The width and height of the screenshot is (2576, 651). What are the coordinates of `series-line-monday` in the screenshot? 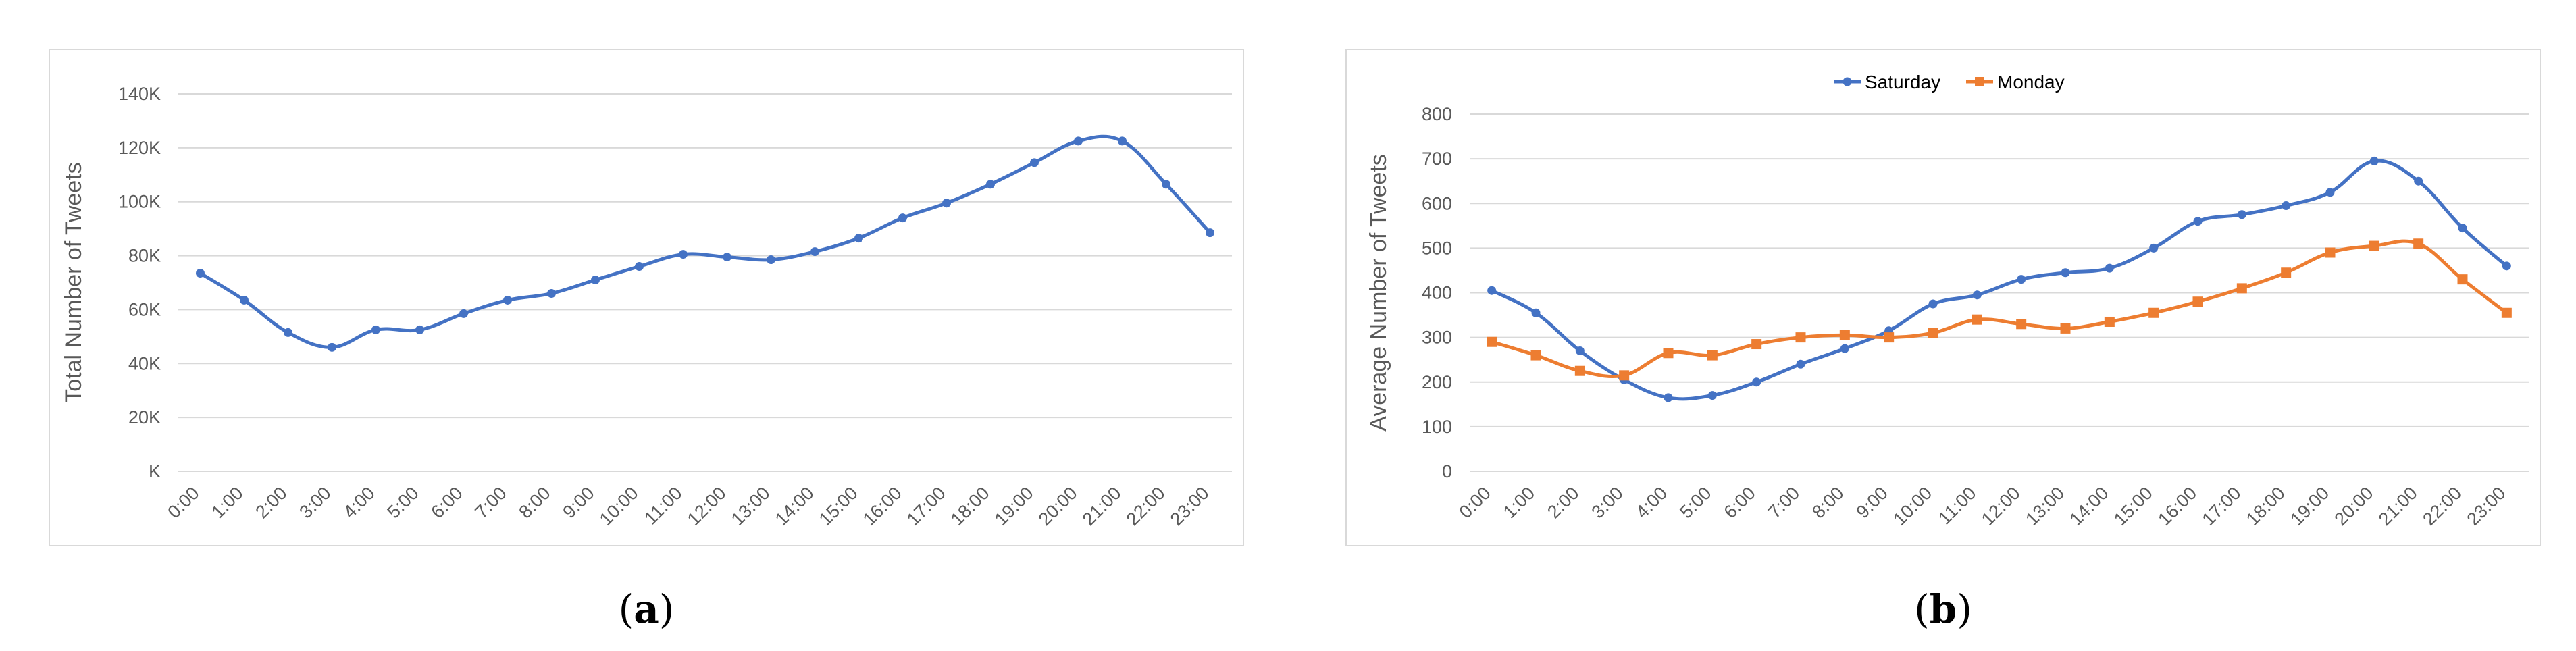 It's located at (1999, 309).